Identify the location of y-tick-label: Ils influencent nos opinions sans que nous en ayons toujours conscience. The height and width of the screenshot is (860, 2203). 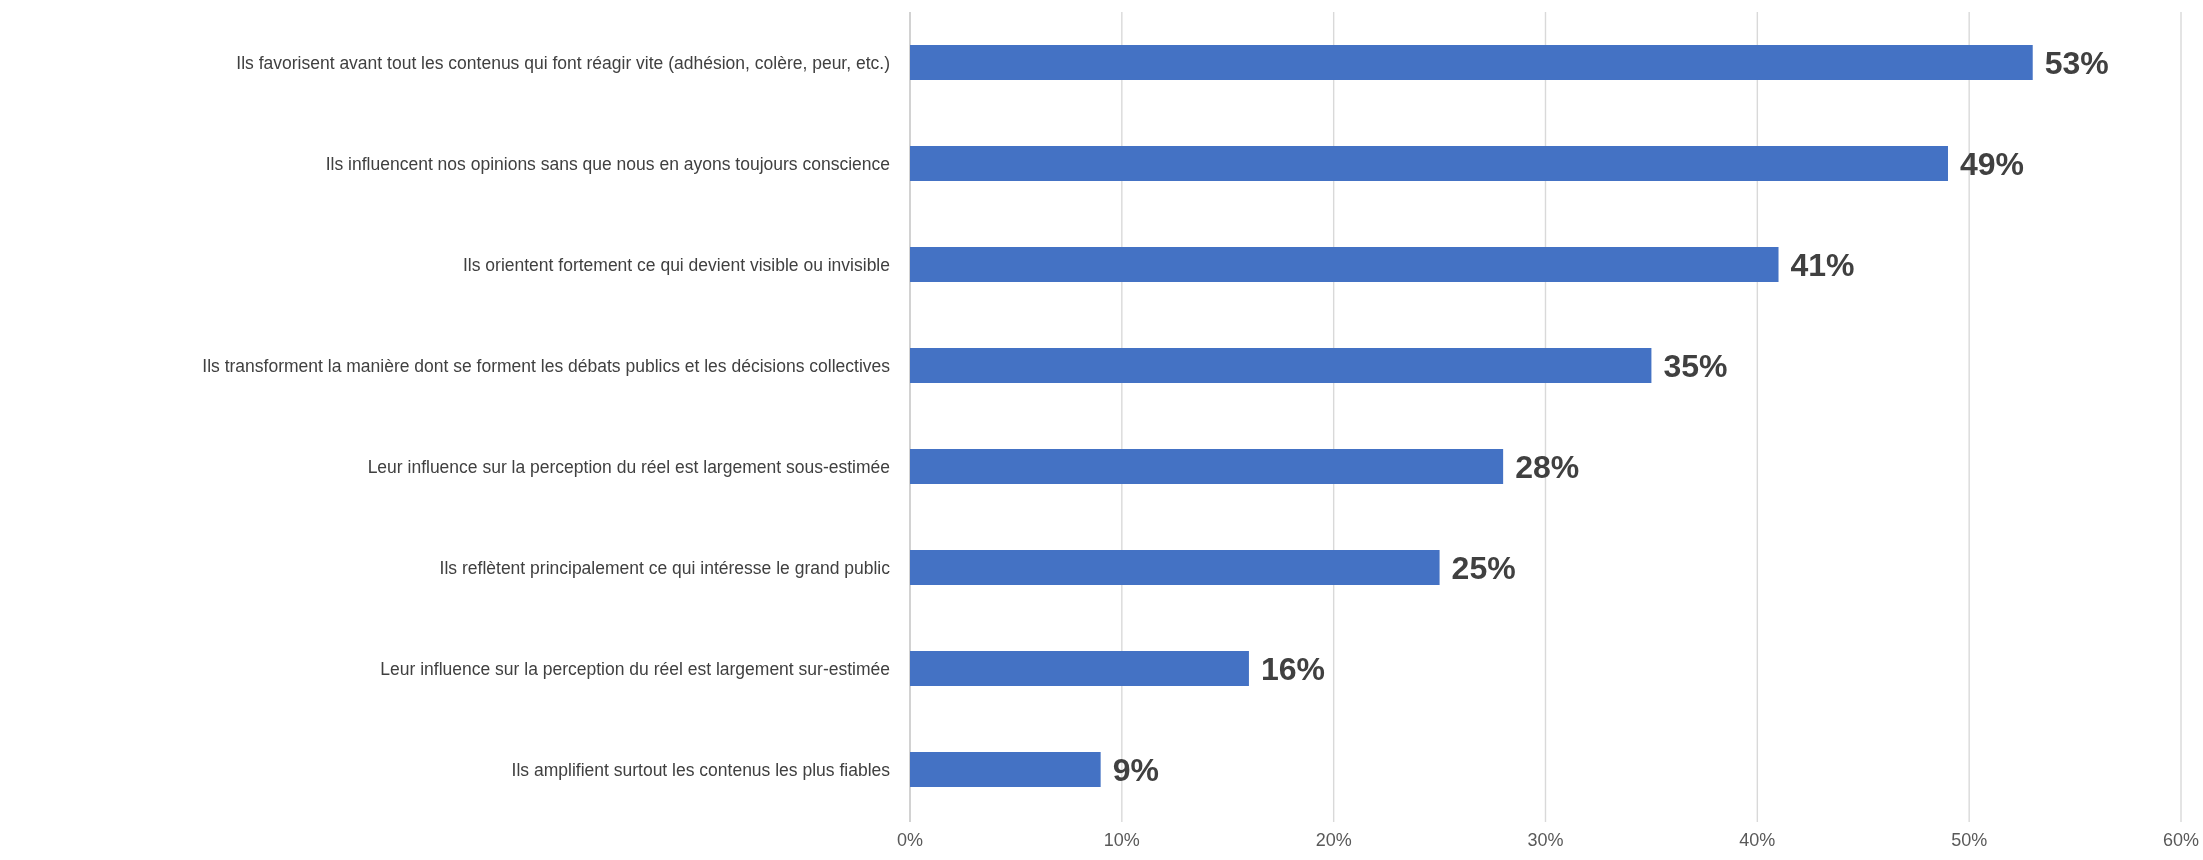
(607, 163).